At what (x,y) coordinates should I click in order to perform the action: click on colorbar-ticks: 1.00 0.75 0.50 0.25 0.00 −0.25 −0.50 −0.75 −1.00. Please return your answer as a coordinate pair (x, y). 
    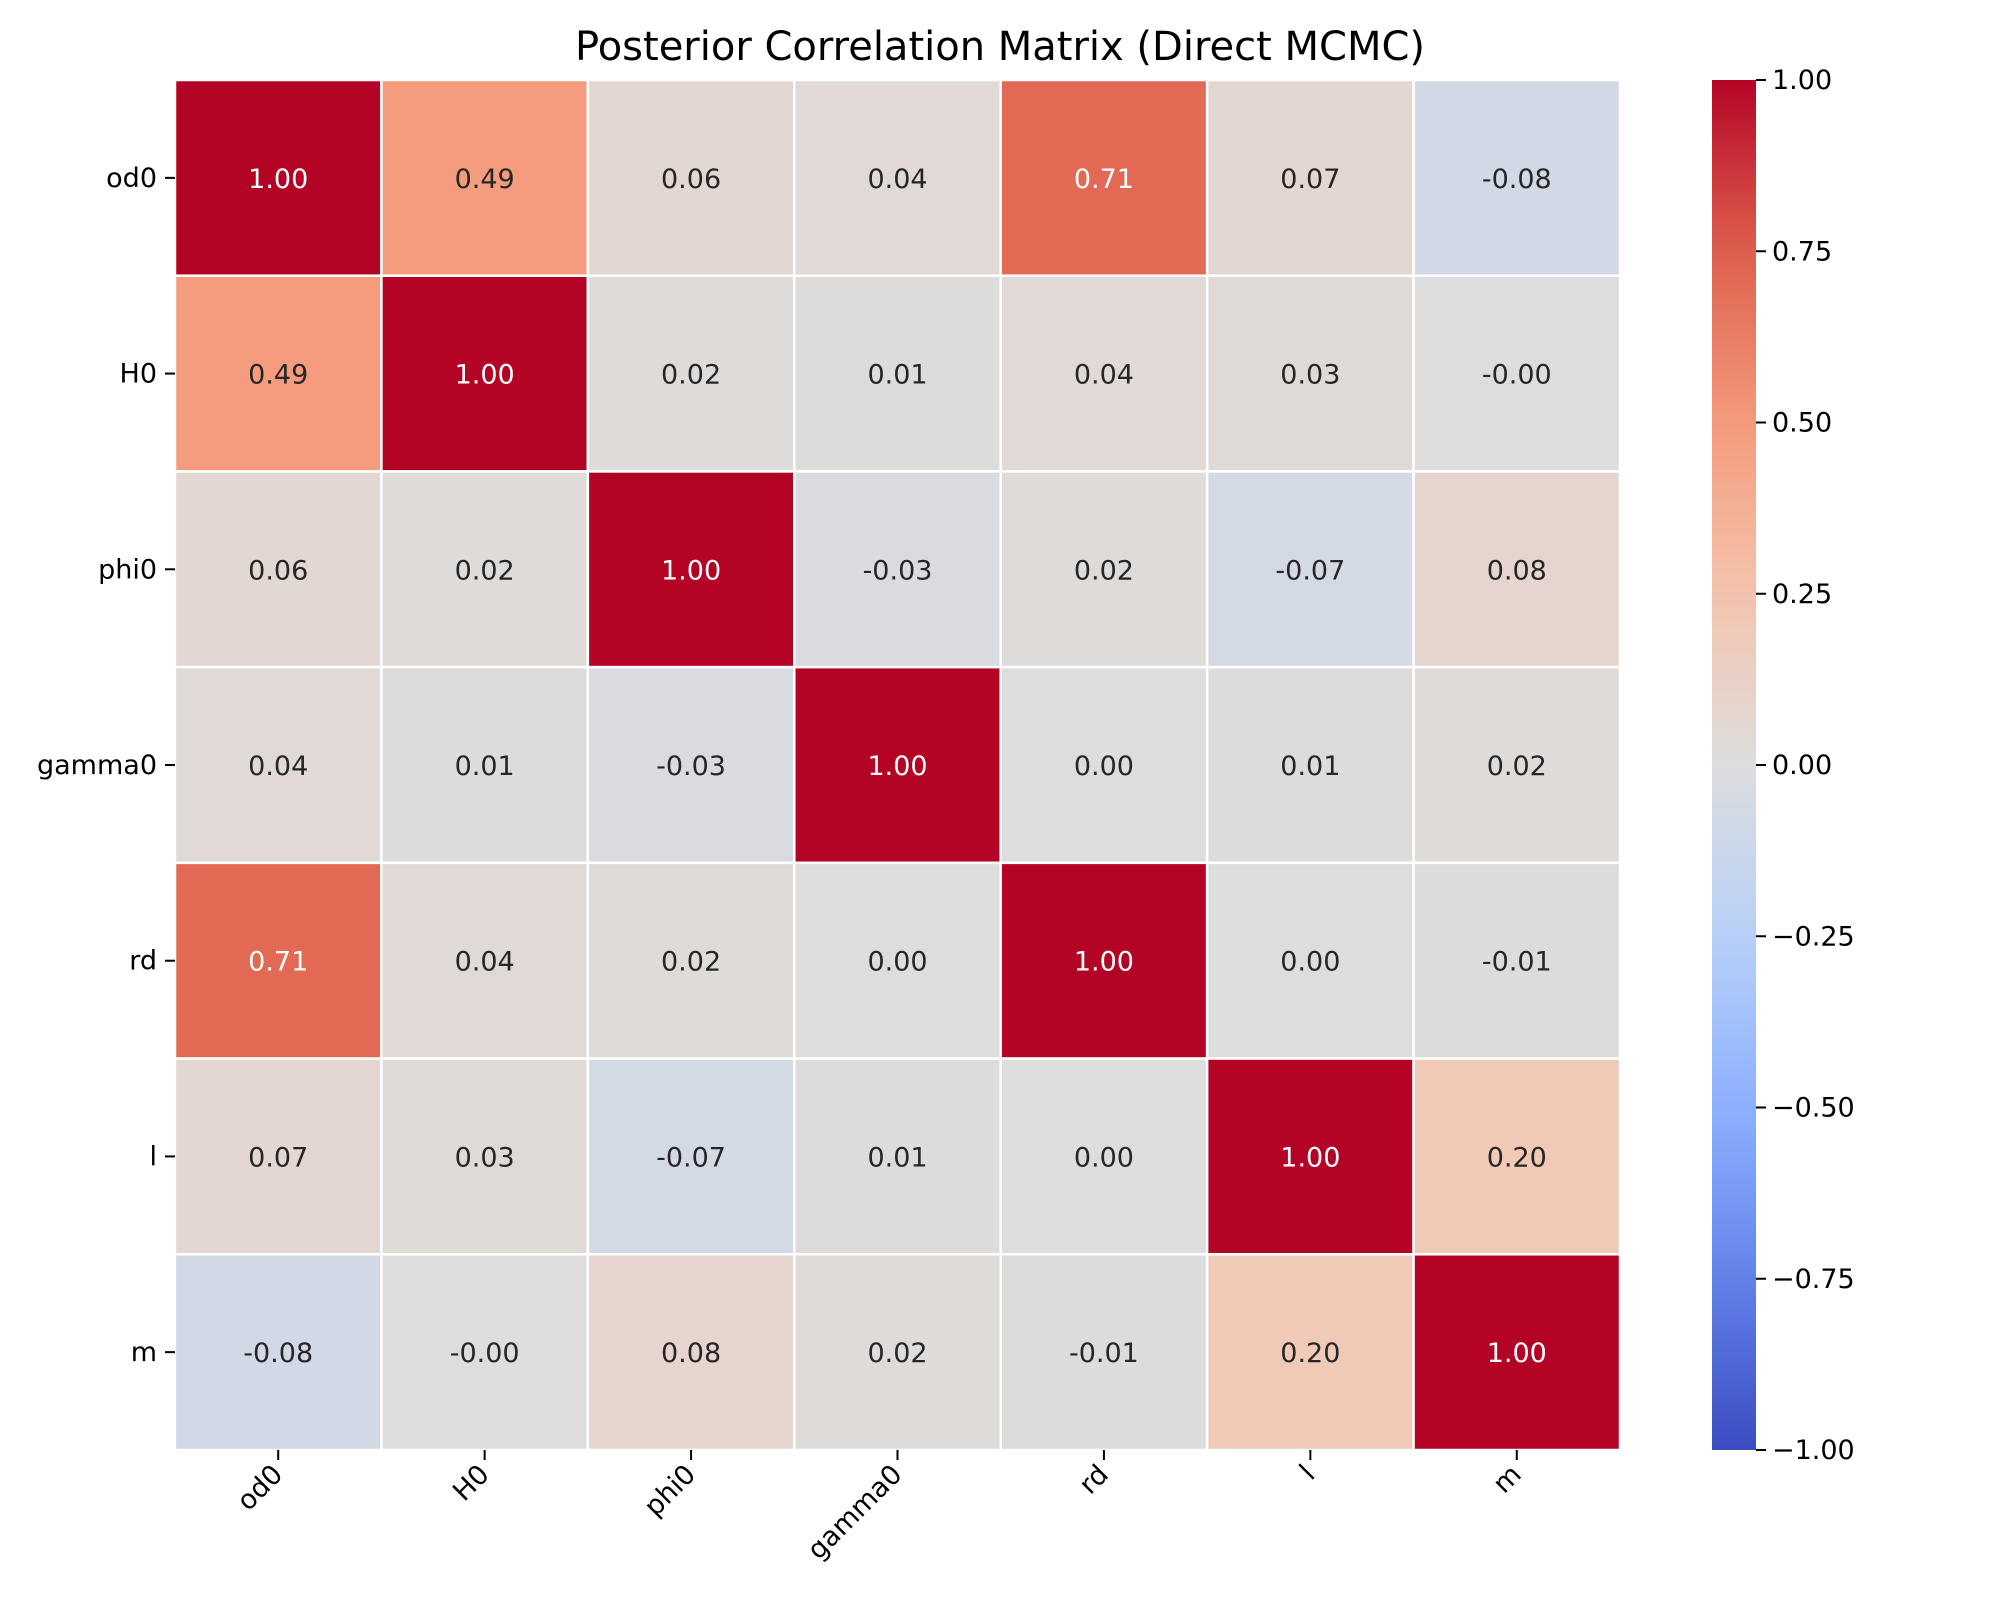
    Looking at the image, I should click on (1805, 765).